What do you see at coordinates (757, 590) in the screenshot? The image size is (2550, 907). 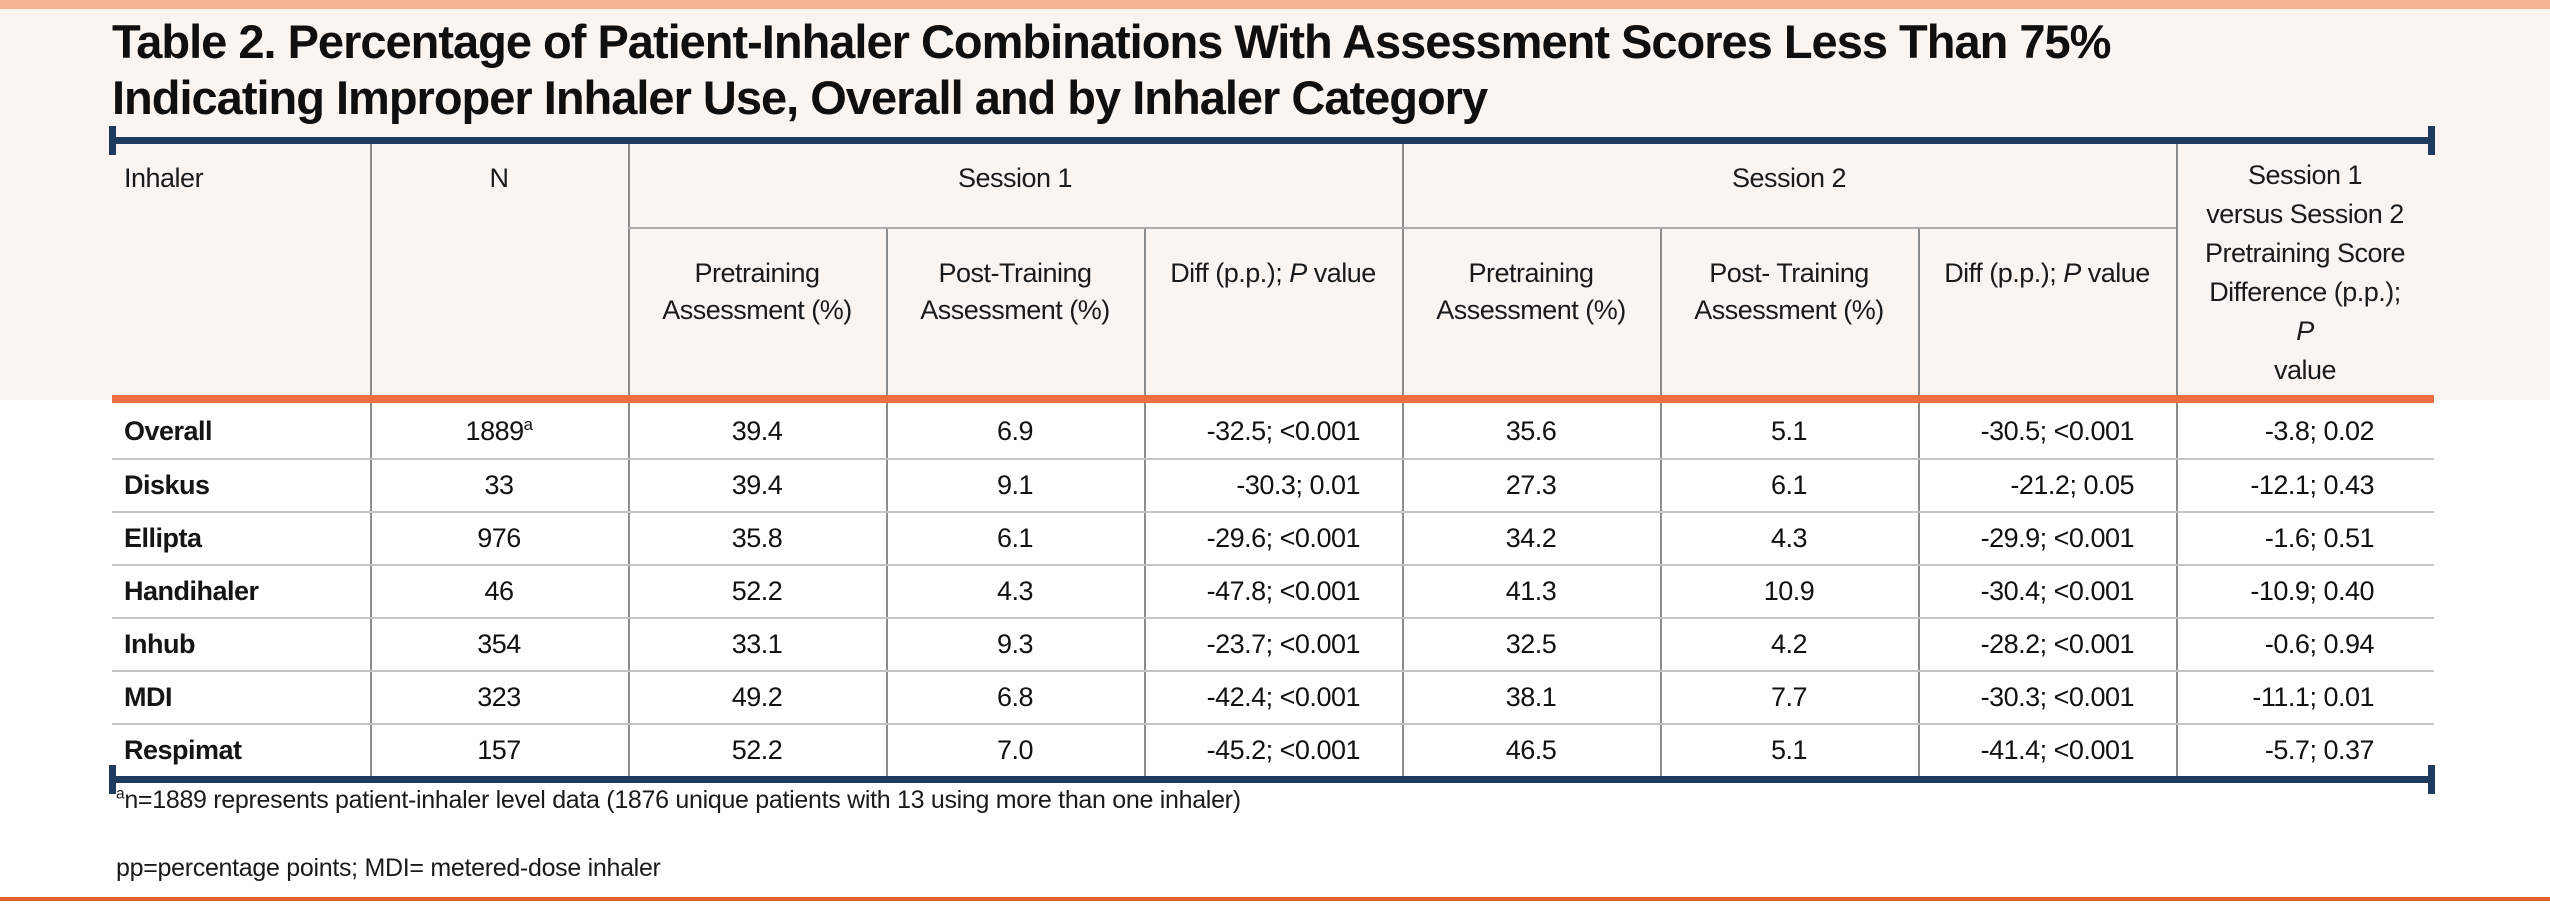 I see `cell-s1-pretraining: 52.2` at bounding box center [757, 590].